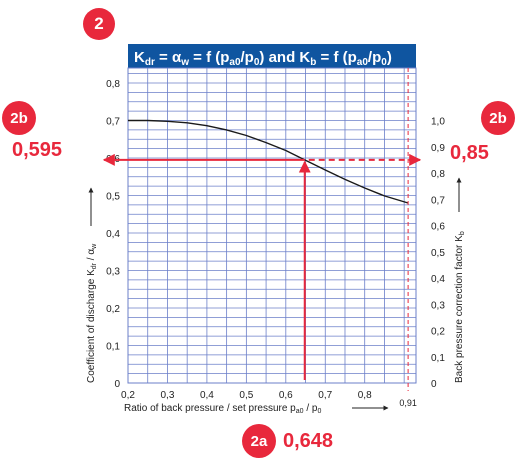  I want to click on y-left-tick-label: 0,8, so click(113, 84).